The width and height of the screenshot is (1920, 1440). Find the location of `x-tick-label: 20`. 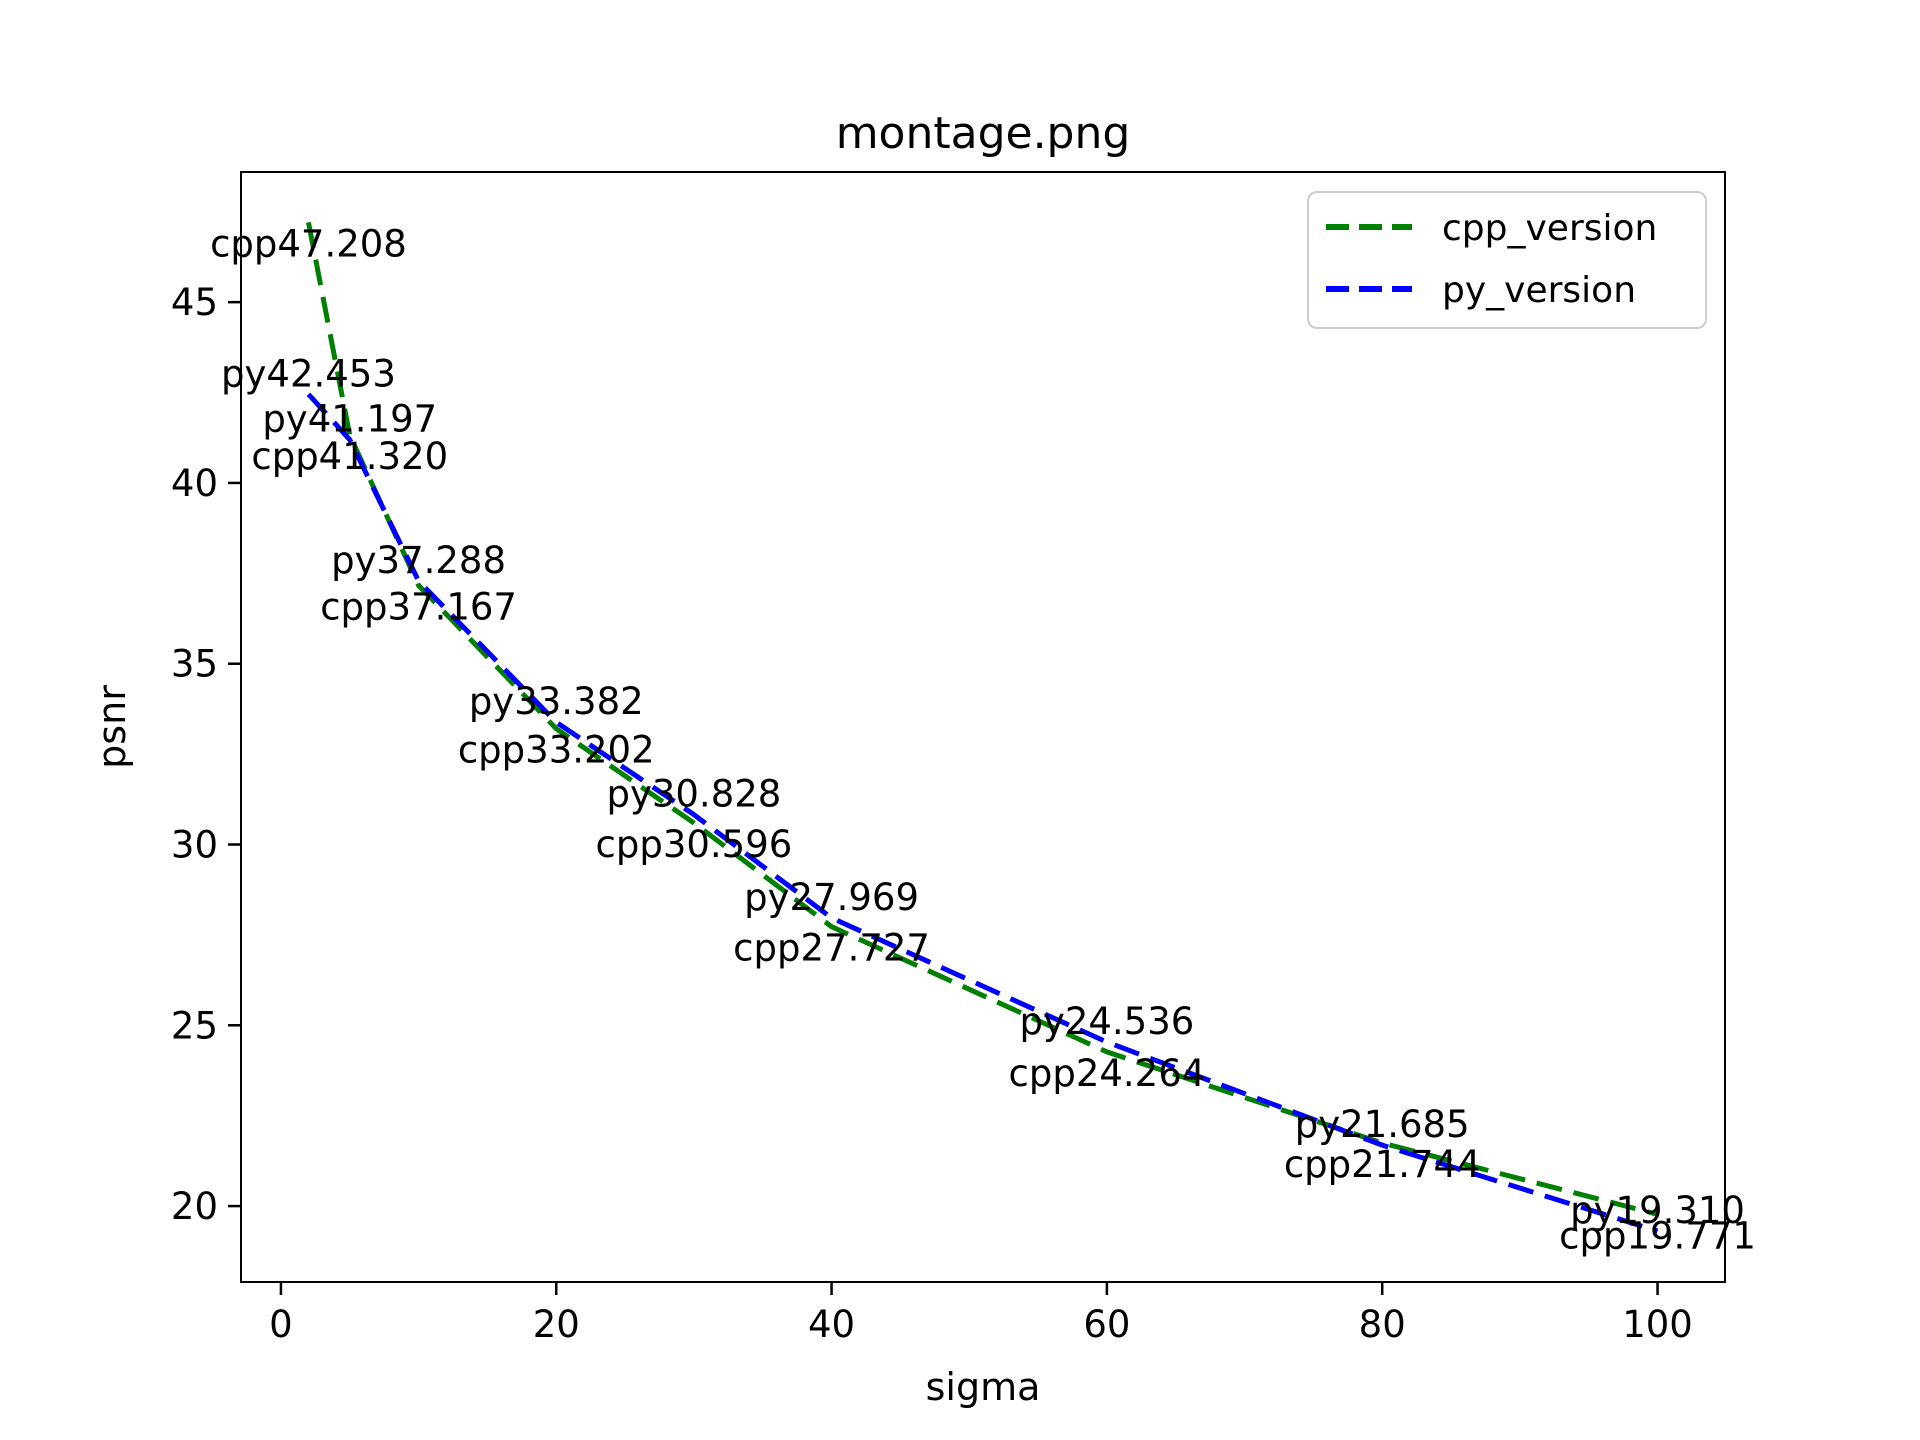

x-tick-label: 20 is located at coordinates (556, 1324).